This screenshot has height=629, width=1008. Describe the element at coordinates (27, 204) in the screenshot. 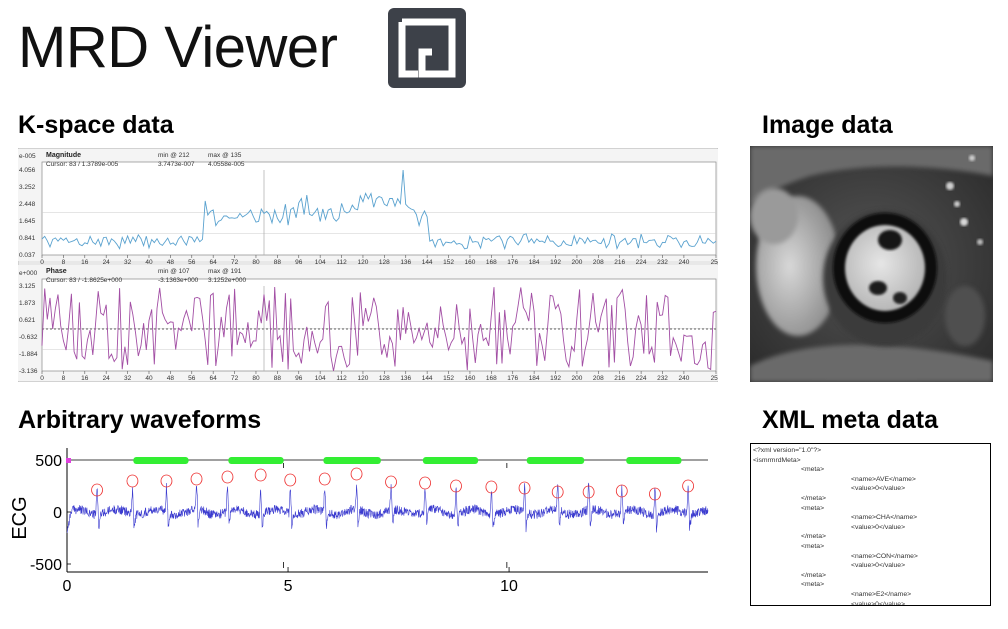

I see `magnitude-y-tick-label: 2.448` at that location.